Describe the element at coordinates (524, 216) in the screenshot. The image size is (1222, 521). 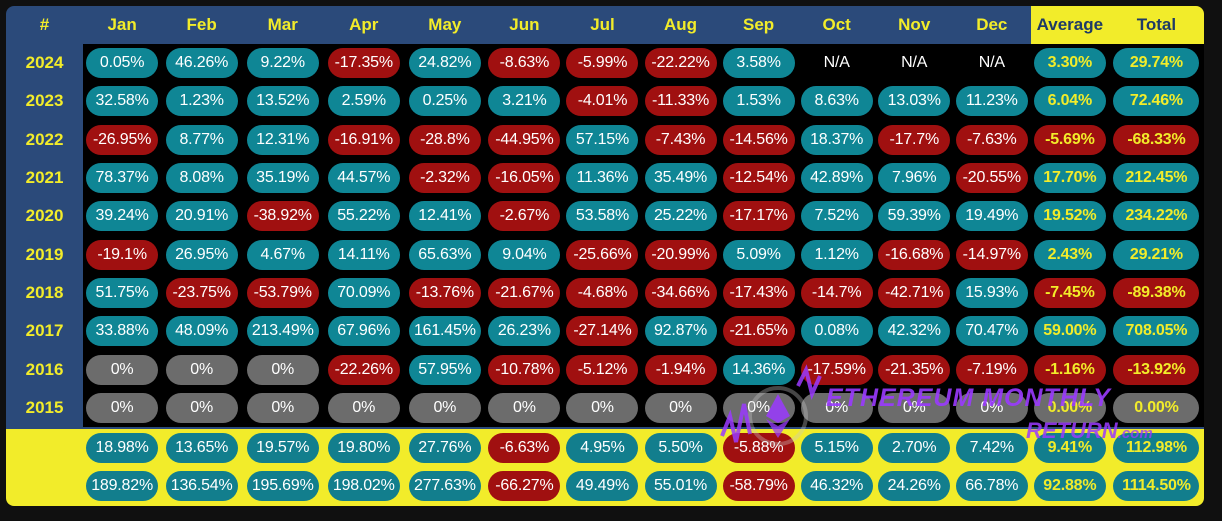
I see `table-cell: -2.67%` at that location.